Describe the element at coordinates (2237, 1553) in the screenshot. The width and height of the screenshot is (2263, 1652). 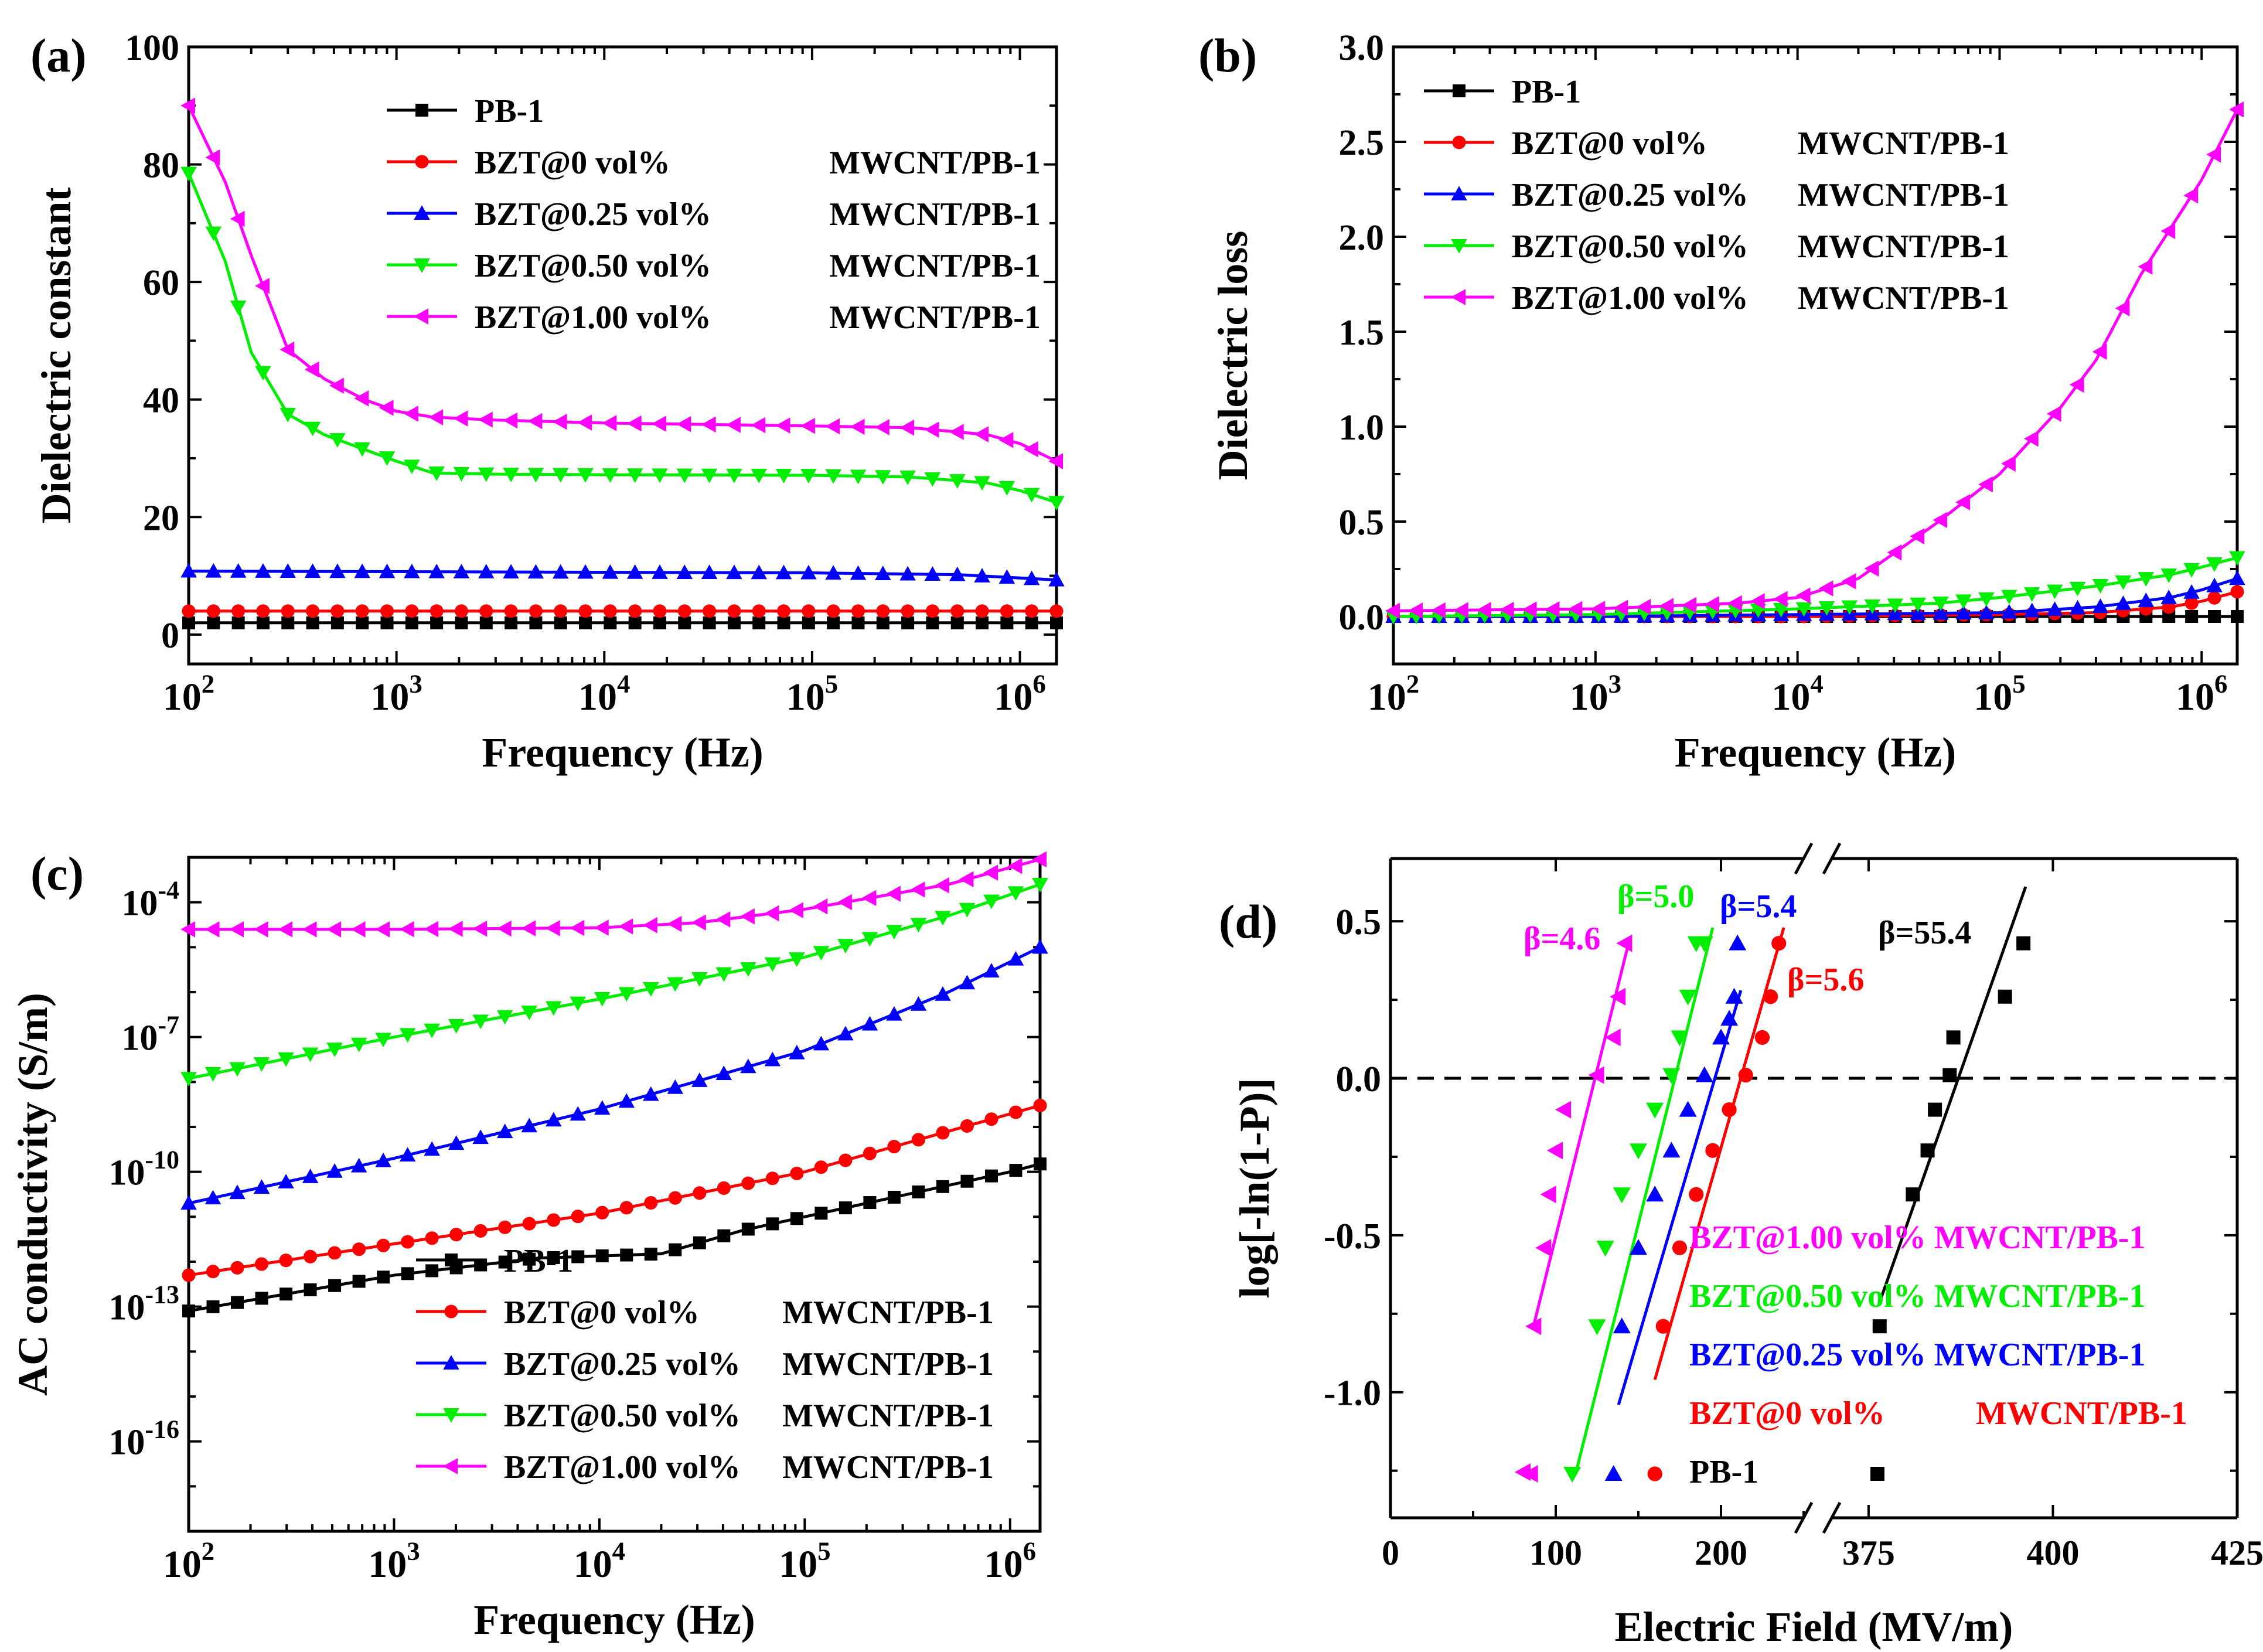
I see `x-tick-label: 425` at that location.